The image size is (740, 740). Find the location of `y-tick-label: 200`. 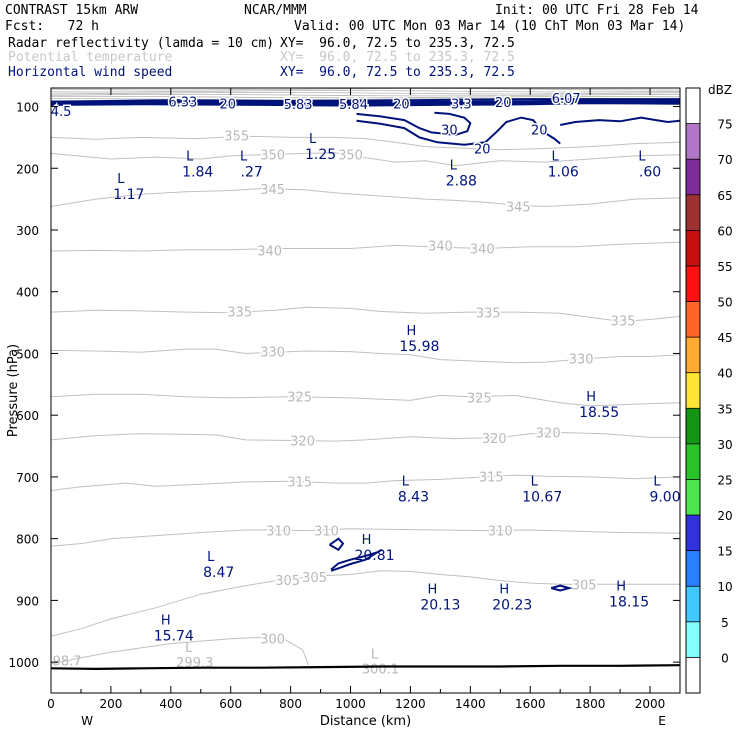

y-tick-label: 200 is located at coordinates (27, 169).